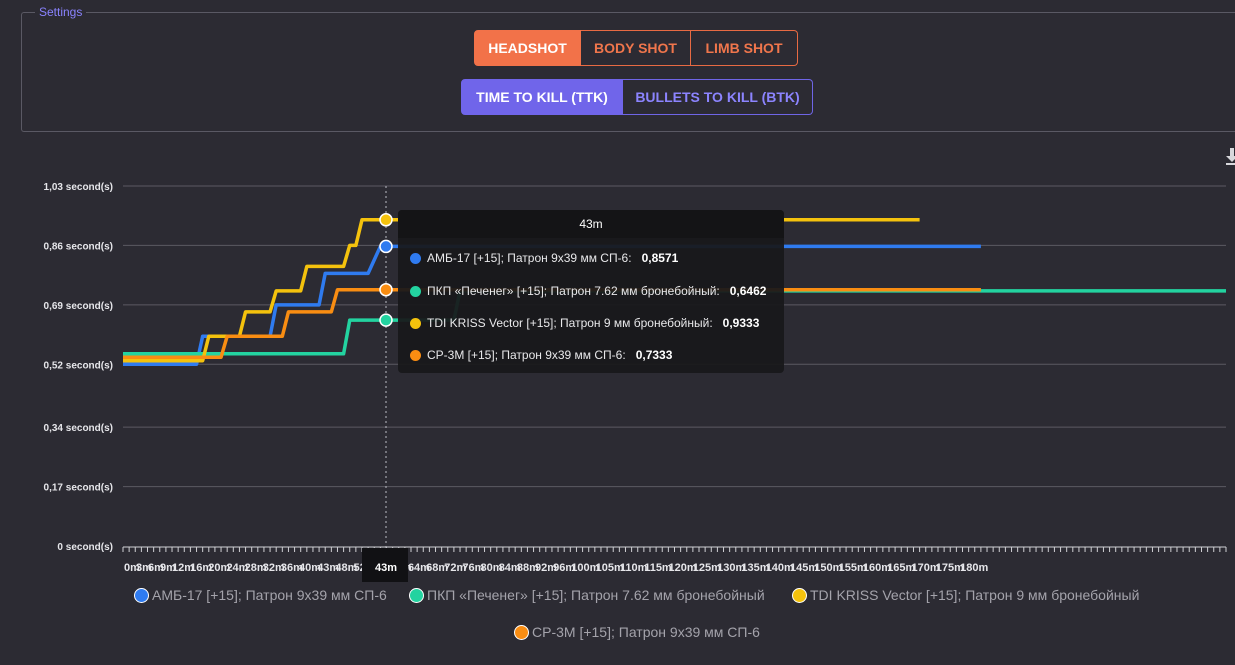 The image size is (1235, 665). What do you see at coordinates (78, 246) in the screenshot?
I see `y-tick-label: 0,86 second(s)` at bounding box center [78, 246].